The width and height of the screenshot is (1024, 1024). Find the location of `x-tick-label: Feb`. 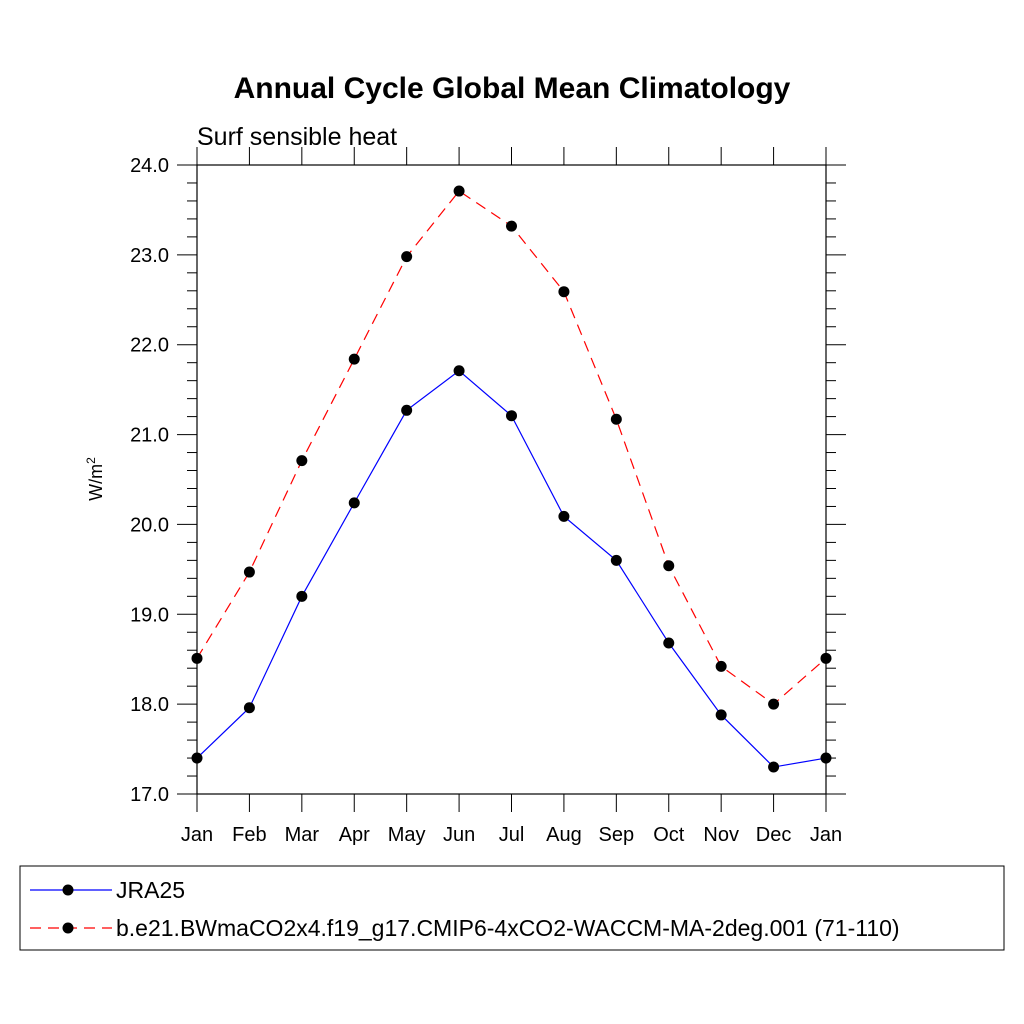

x-tick-label: Feb is located at coordinates (249, 835).